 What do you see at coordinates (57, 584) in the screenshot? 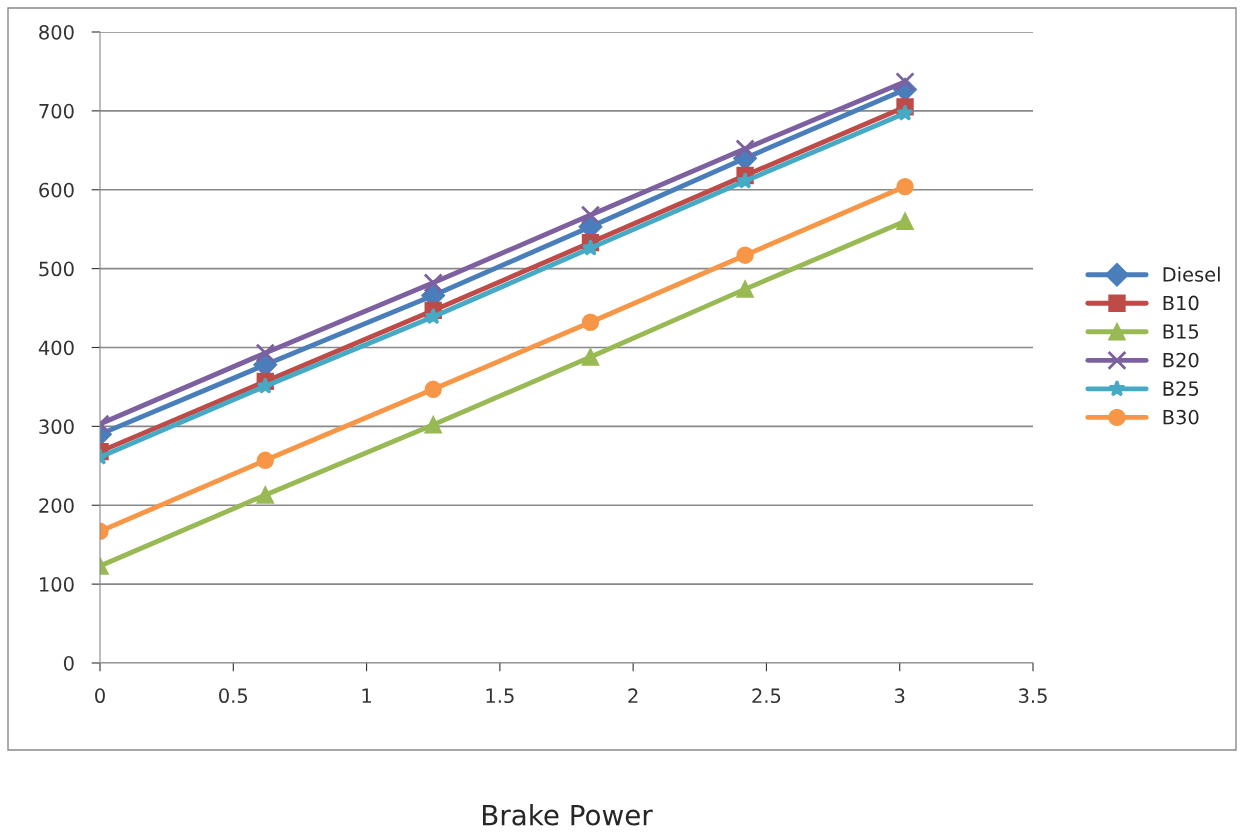
I see `y-tick-label: 100` at bounding box center [57, 584].